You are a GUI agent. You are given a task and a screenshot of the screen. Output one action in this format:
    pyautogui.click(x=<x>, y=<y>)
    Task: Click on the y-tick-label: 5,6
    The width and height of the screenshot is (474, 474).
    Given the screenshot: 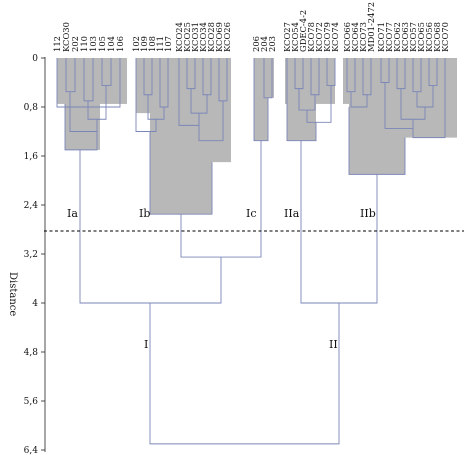 What is the action you would take?
    pyautogui.click(x=31, y=402)
    